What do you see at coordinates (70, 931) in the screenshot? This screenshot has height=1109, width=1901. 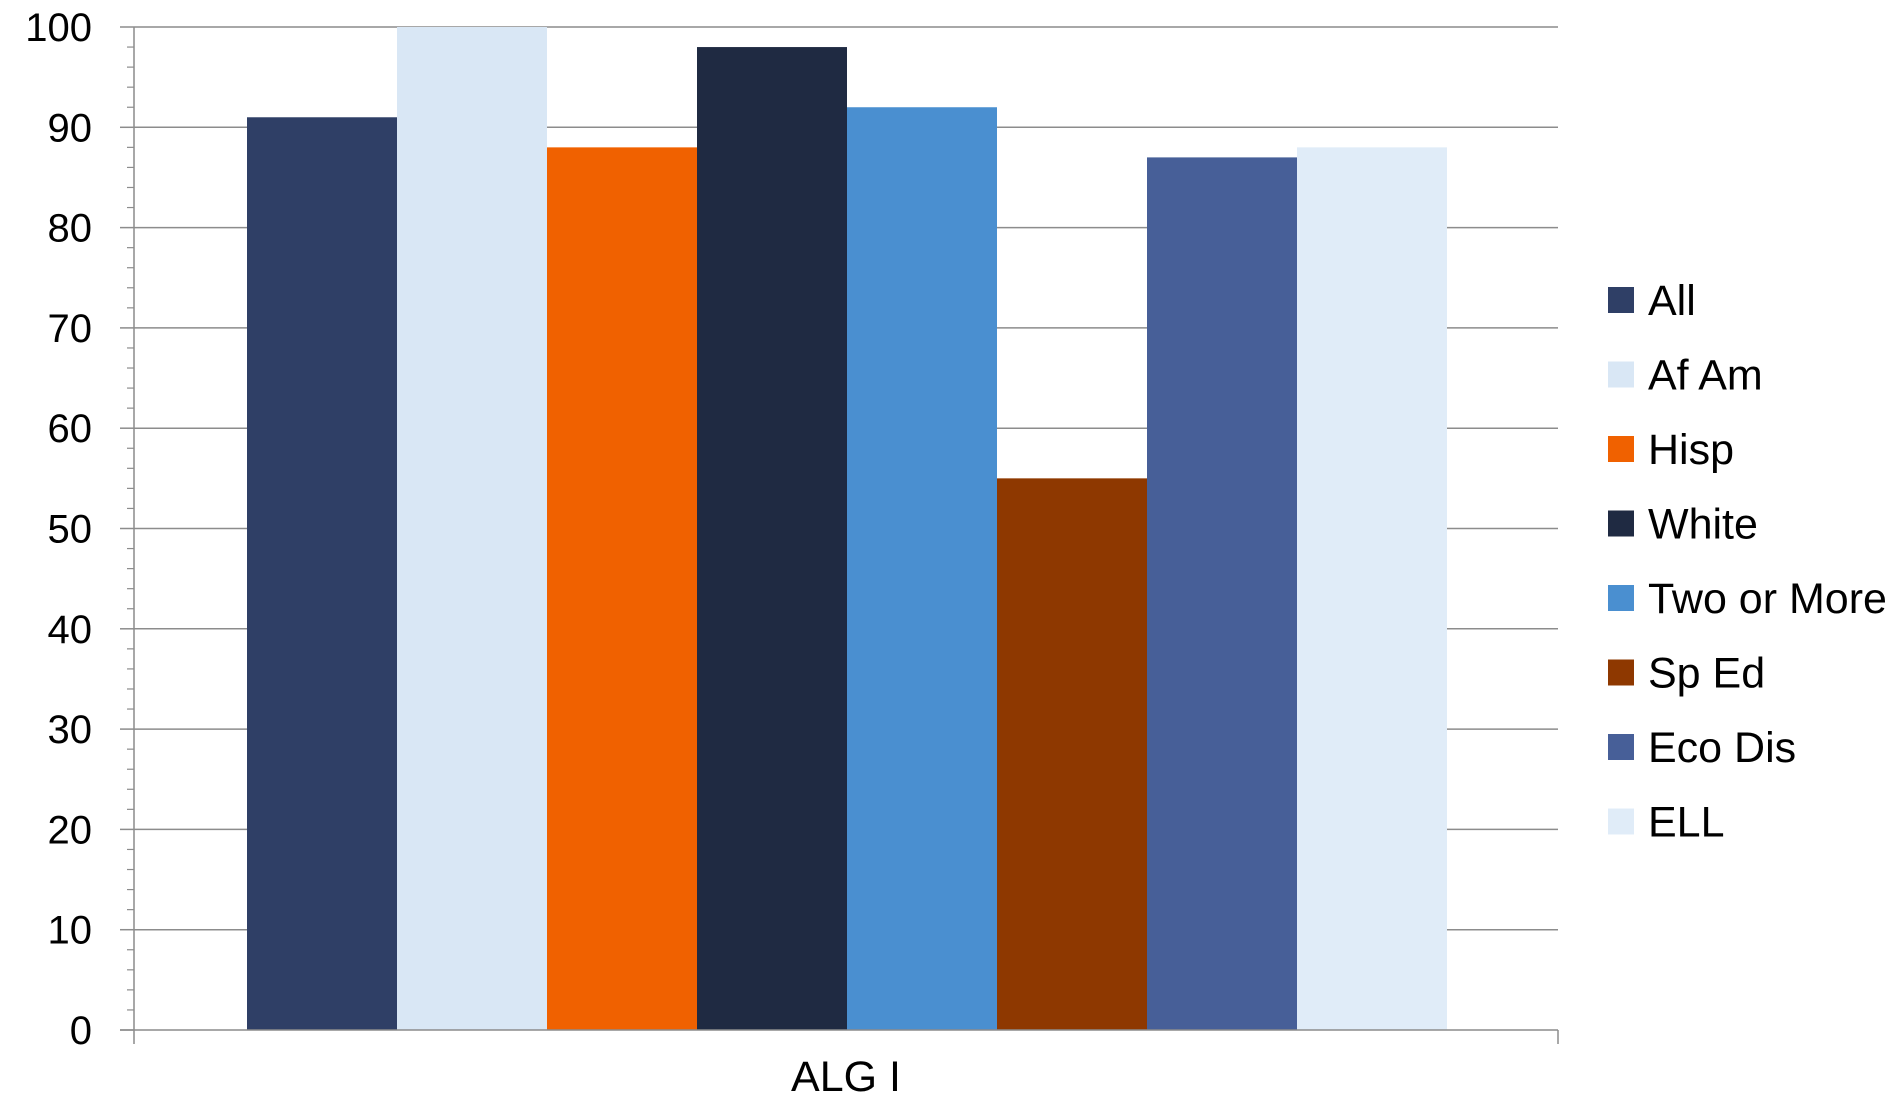 I see `y-tick-label: 10` at bounding box center [70, 931].